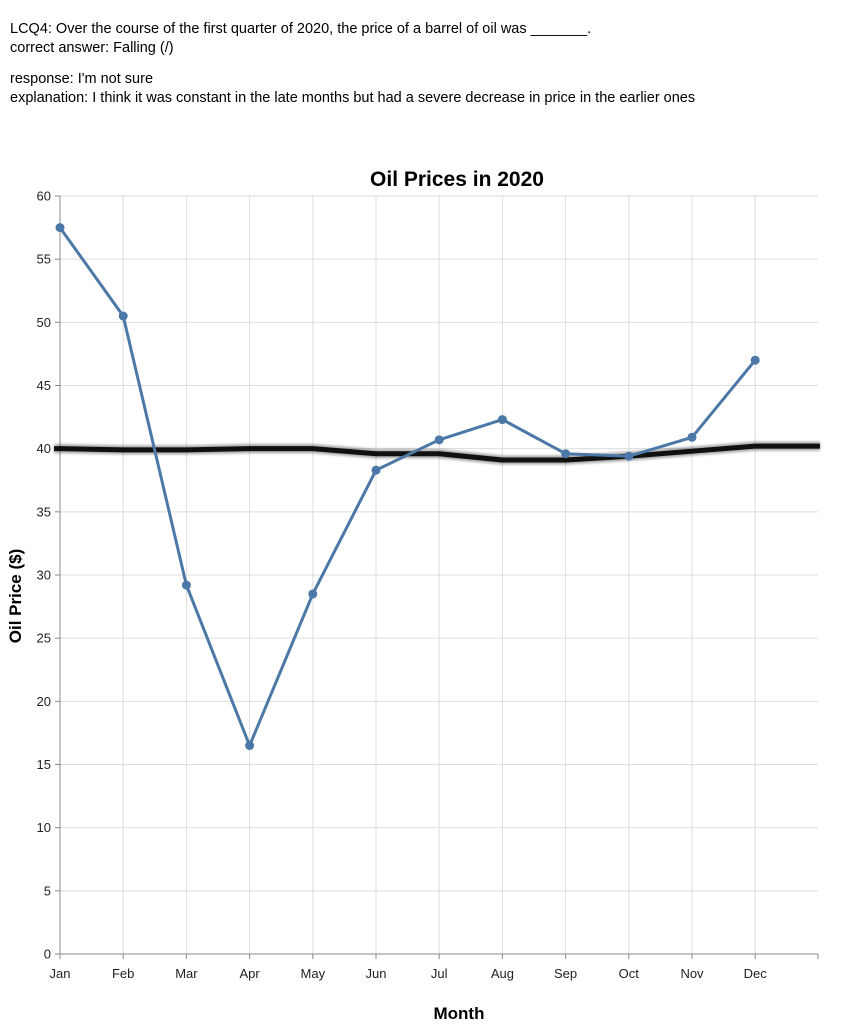 The image size is (860, 1030). What do you see at coordinates (44, 511) in the screenshot?
I see `y-tick-label: 35` at bounding box center [44, 511].